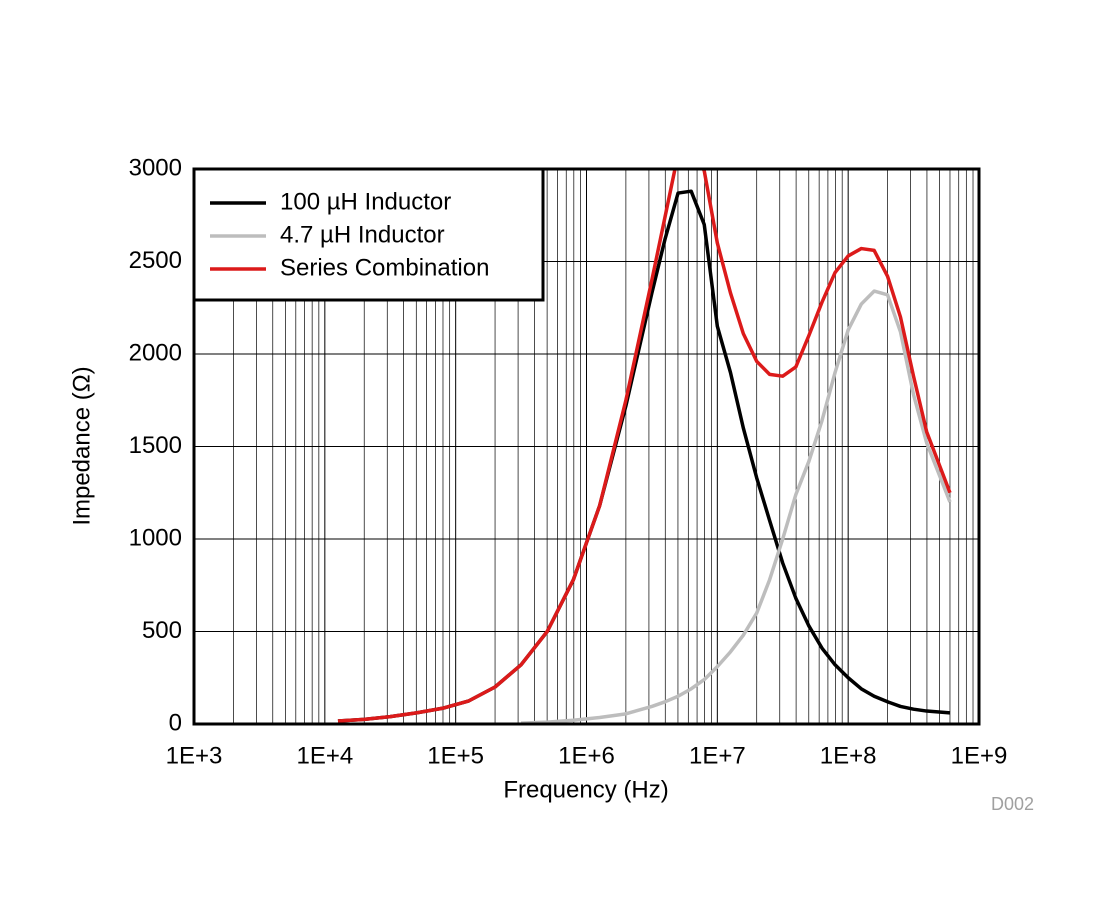  What do you see at coordinates (324, 755) in the screenshot?
I see `x-tick-label: 1E+4` at bounding box center [324, 755].